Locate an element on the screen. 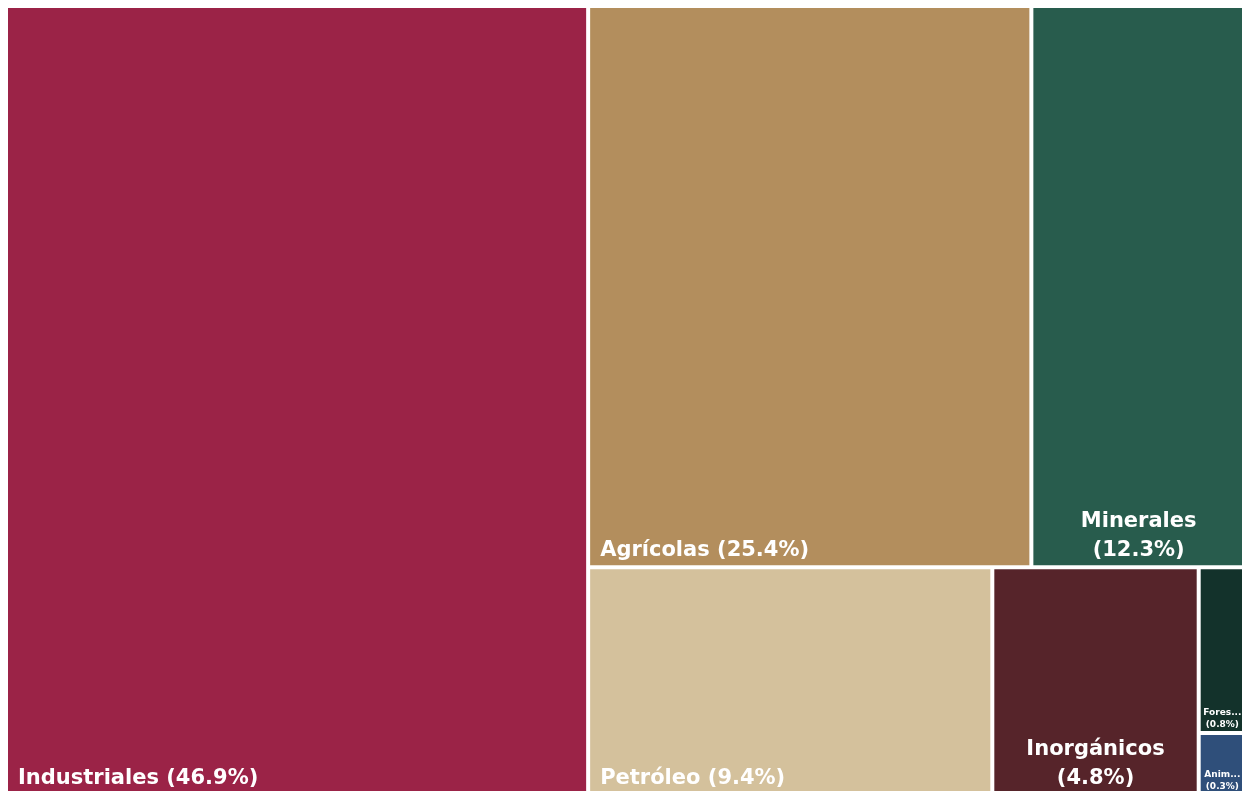  category-label: Industriales is located at coordinates (88, 776).